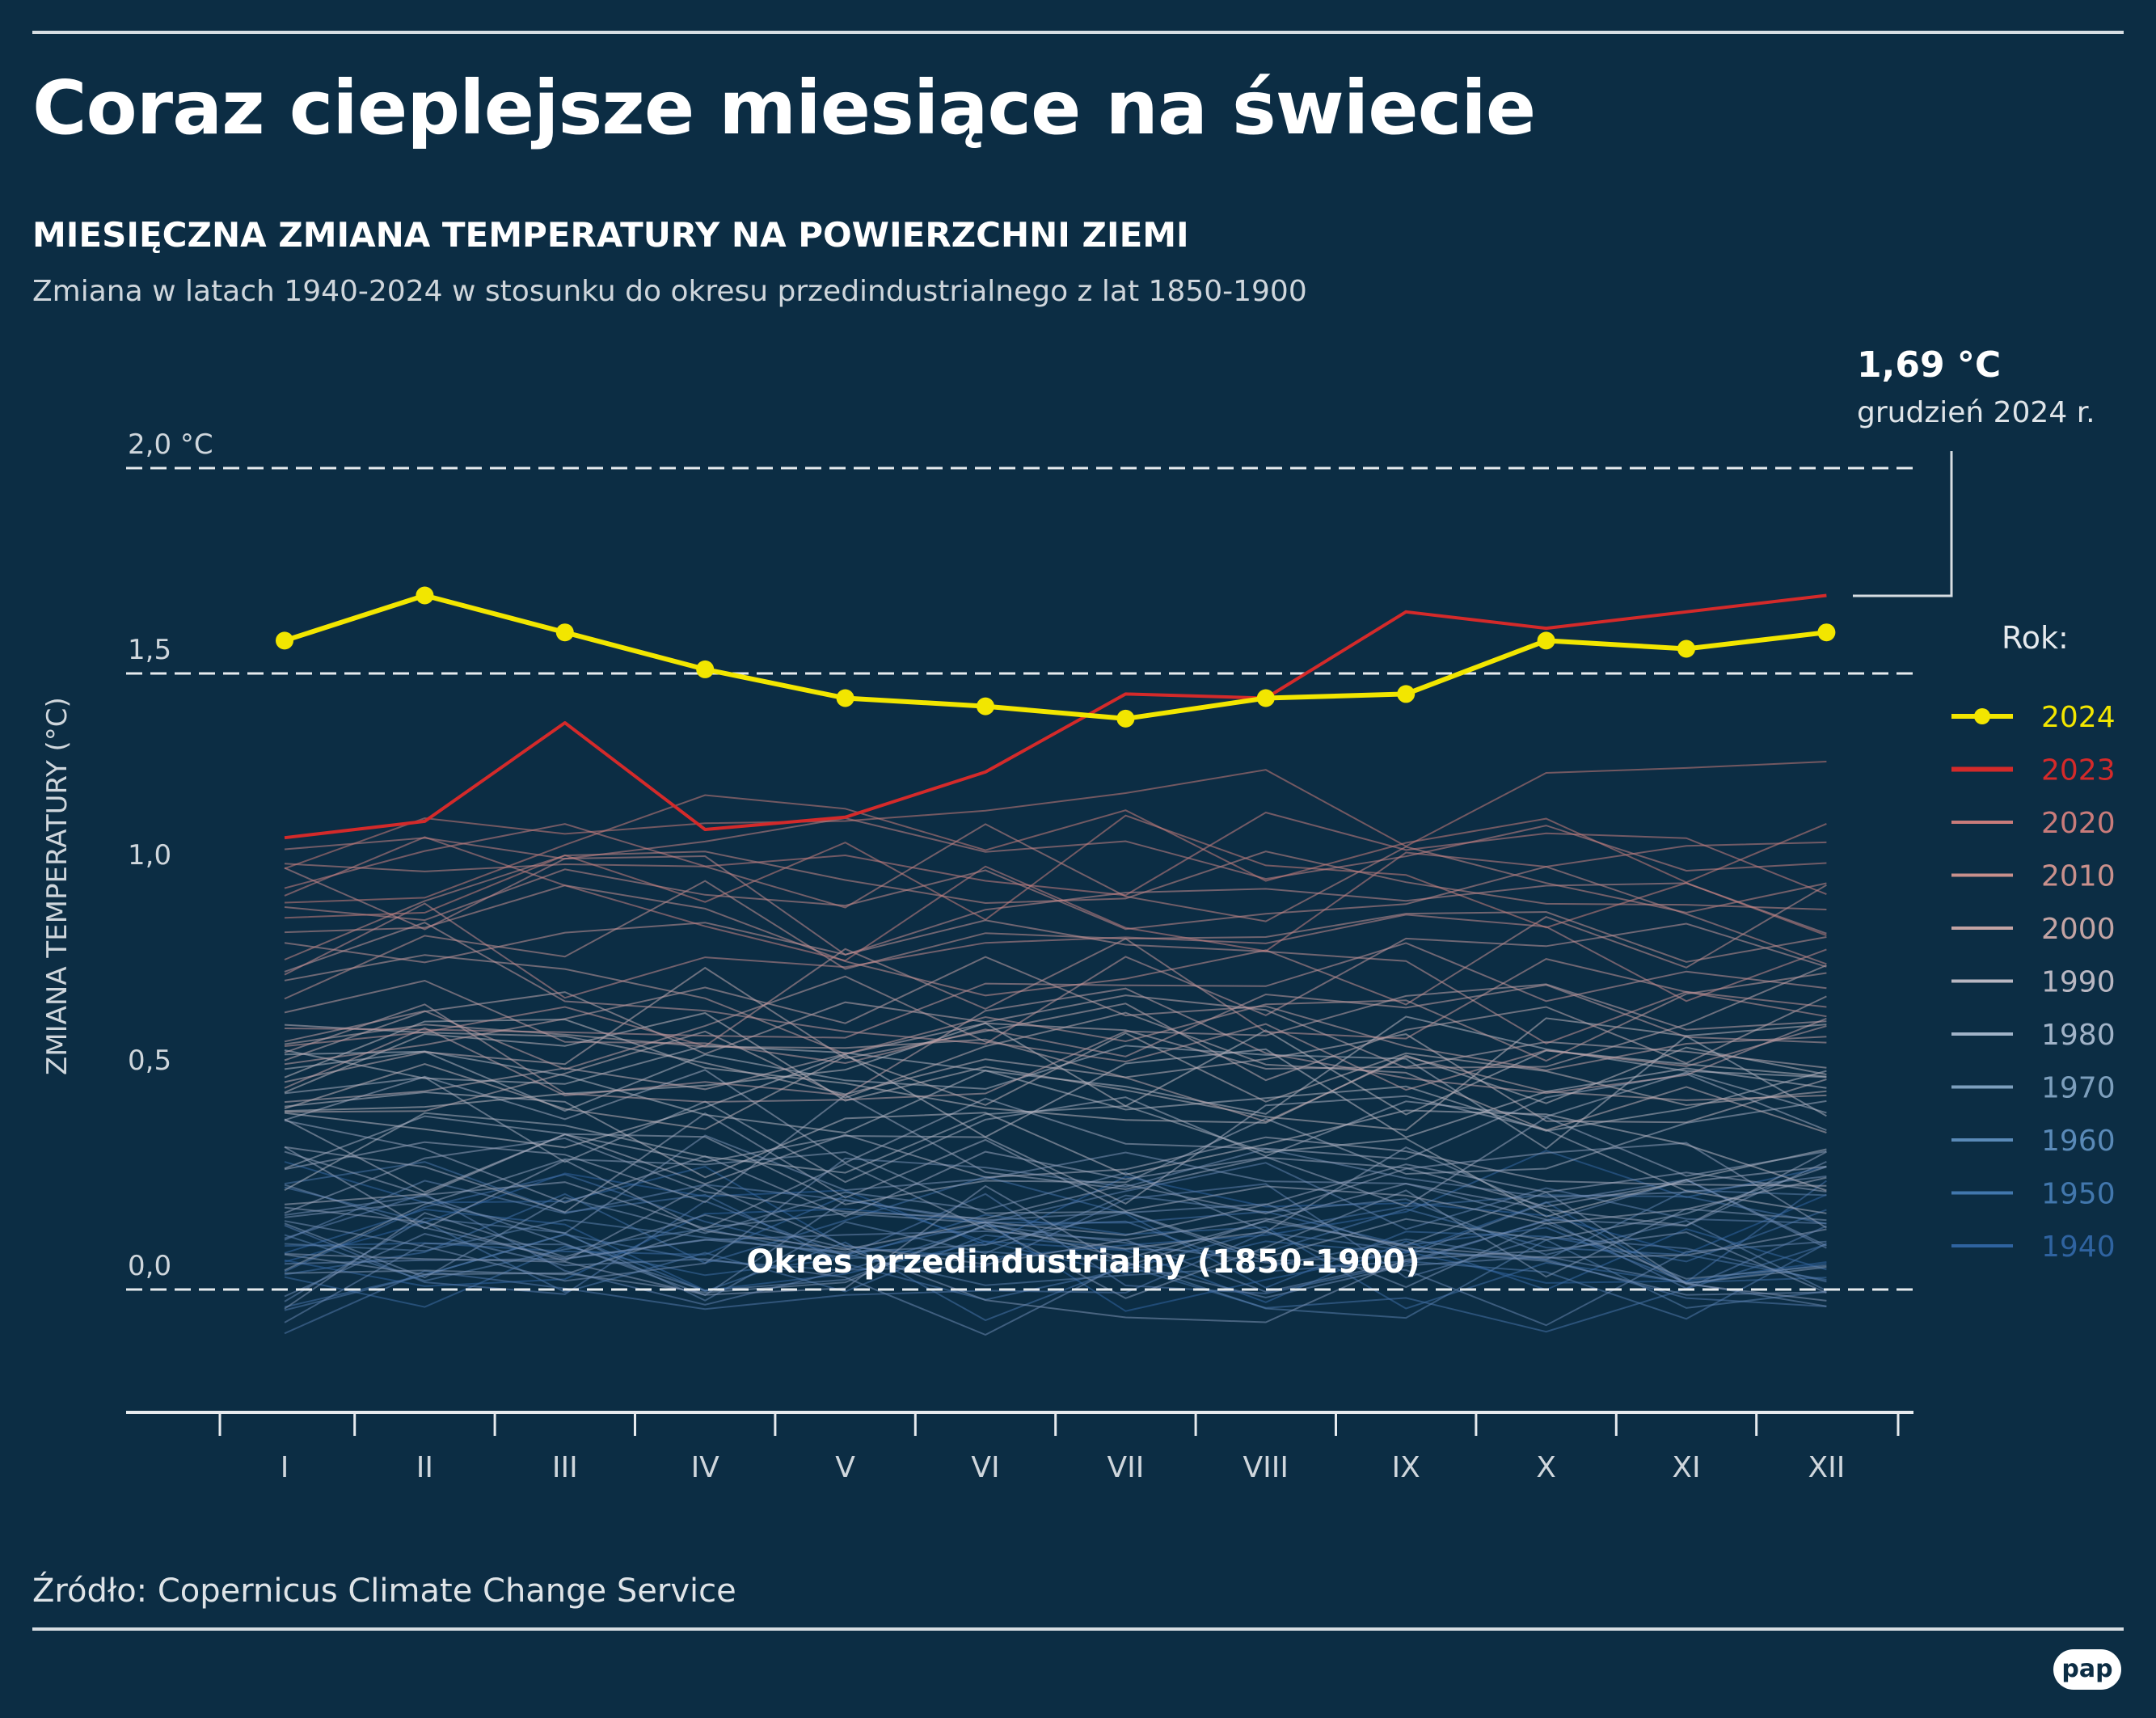  I want to click on month-label-IV: IV, so click(706, 1468).